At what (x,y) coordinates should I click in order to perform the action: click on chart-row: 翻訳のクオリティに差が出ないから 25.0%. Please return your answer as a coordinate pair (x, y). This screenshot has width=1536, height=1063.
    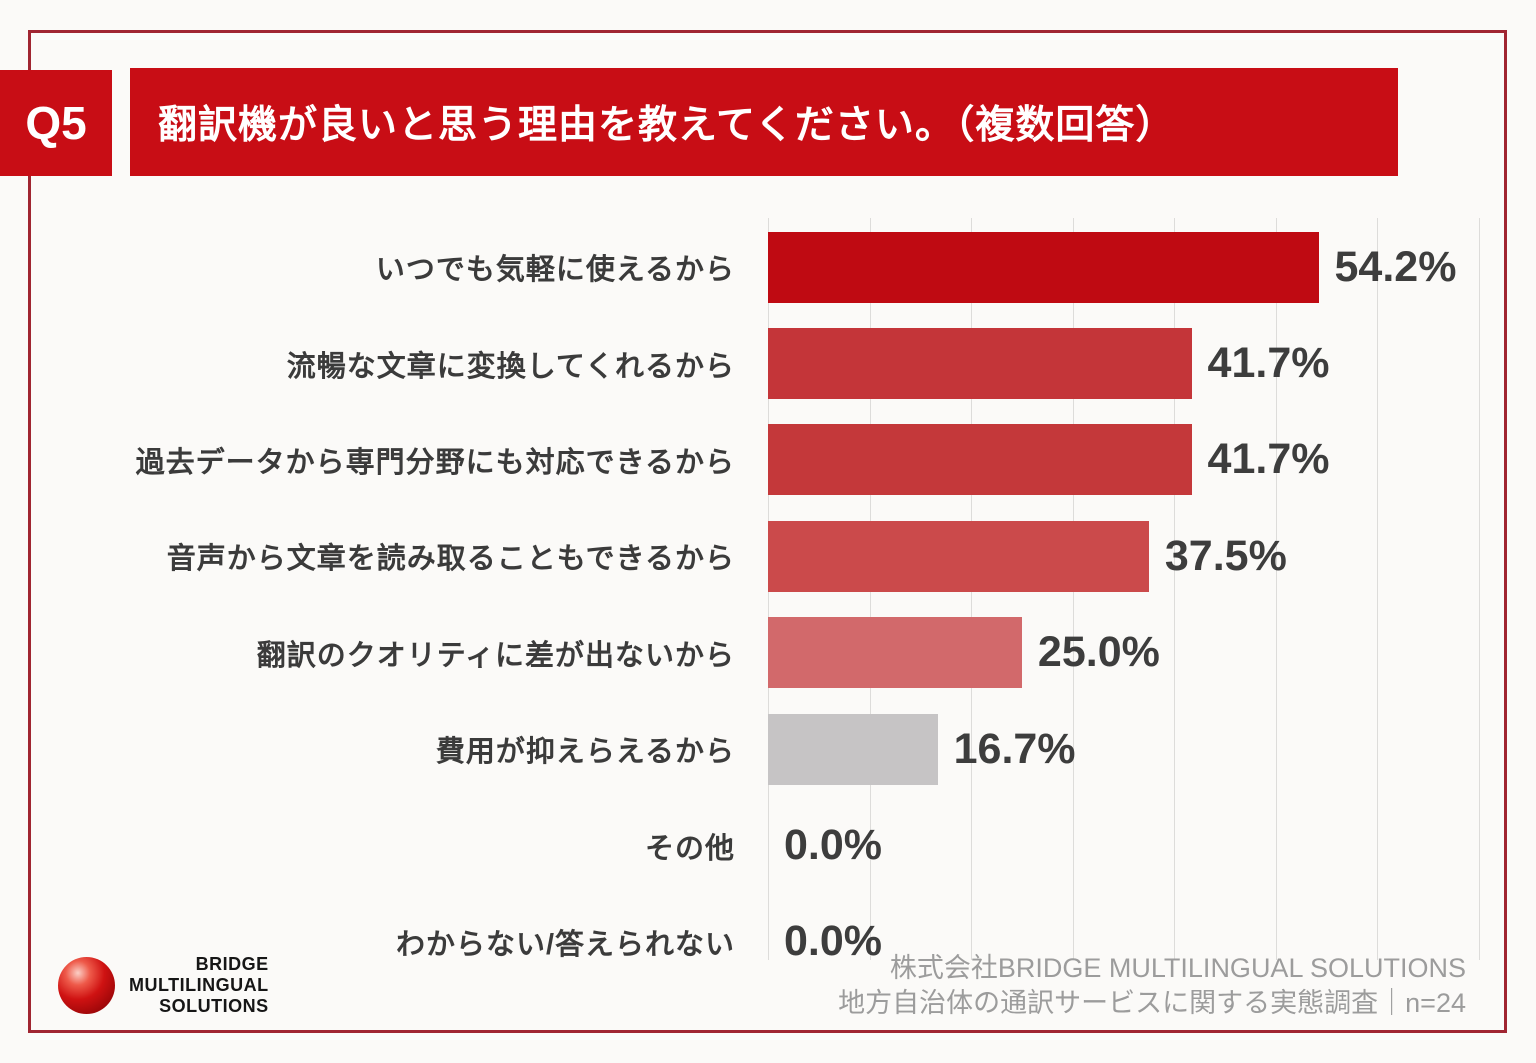
    Looking at the image, I should click on (768, 653).